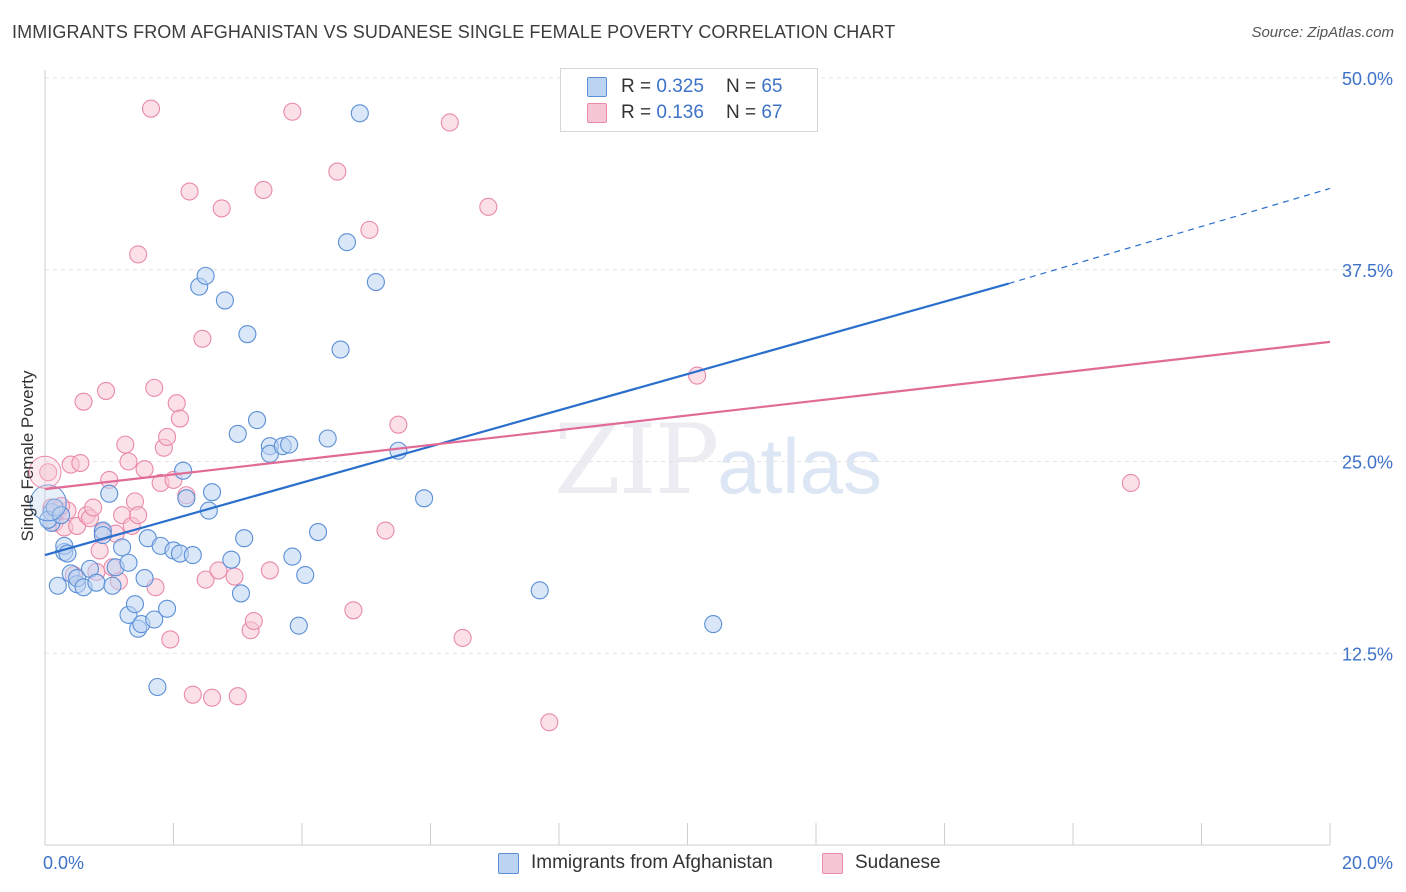  I want to click on legend-row-sudanese: R = 0.136 N = 67, so click(684, 113).